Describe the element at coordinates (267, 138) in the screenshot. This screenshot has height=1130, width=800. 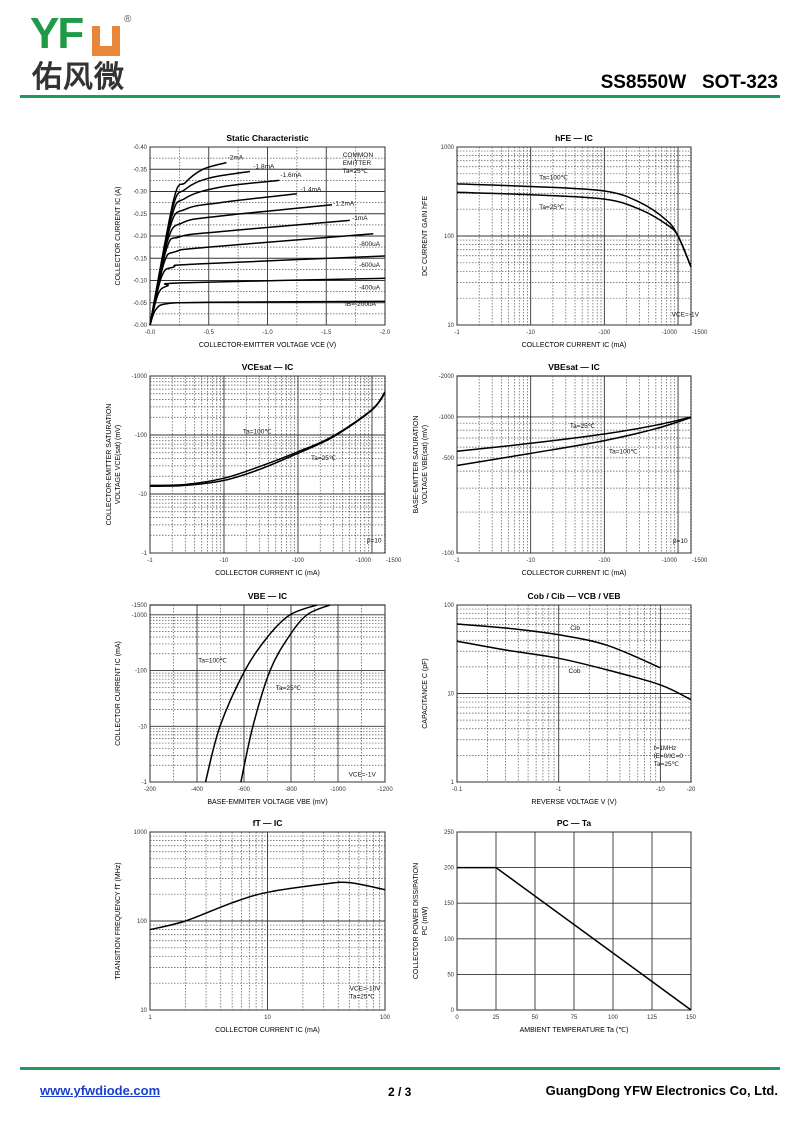
I see `chart-title: Static Characteristic` at that location.